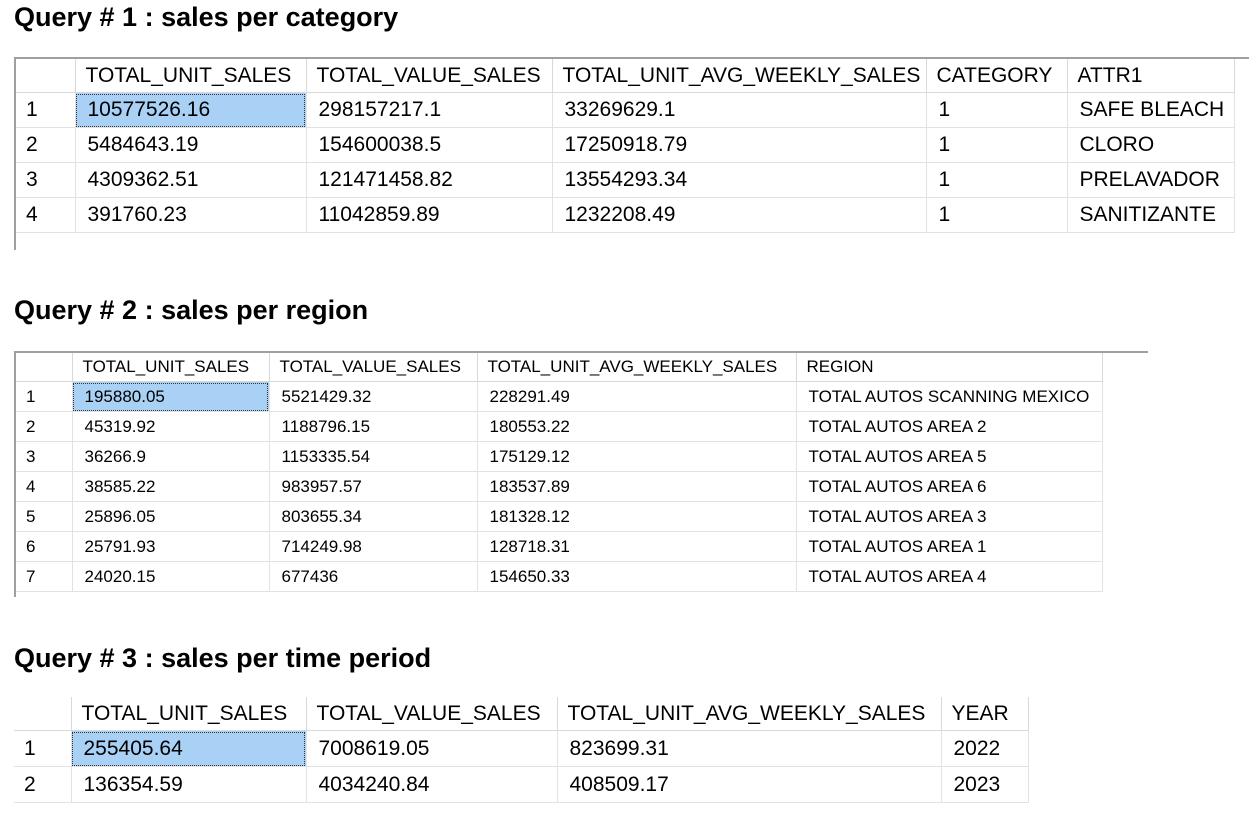  What do you see at coordinates (637, 456) in the screenshot?
I see `table-cell: 175129.12` at bounding box center [637, 456].